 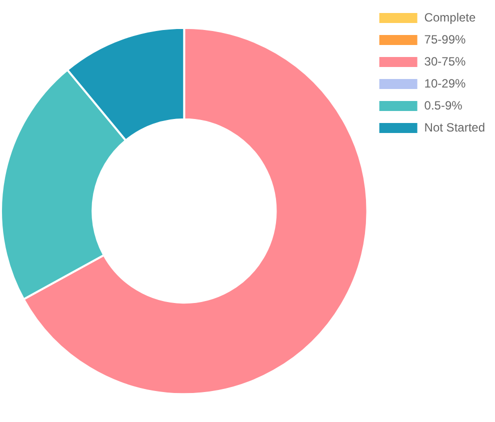 What do you see at coordinates (443, 105) in the screenshot?
I see `legend-label: 0.5-9%` at bounding box center [443, 105].